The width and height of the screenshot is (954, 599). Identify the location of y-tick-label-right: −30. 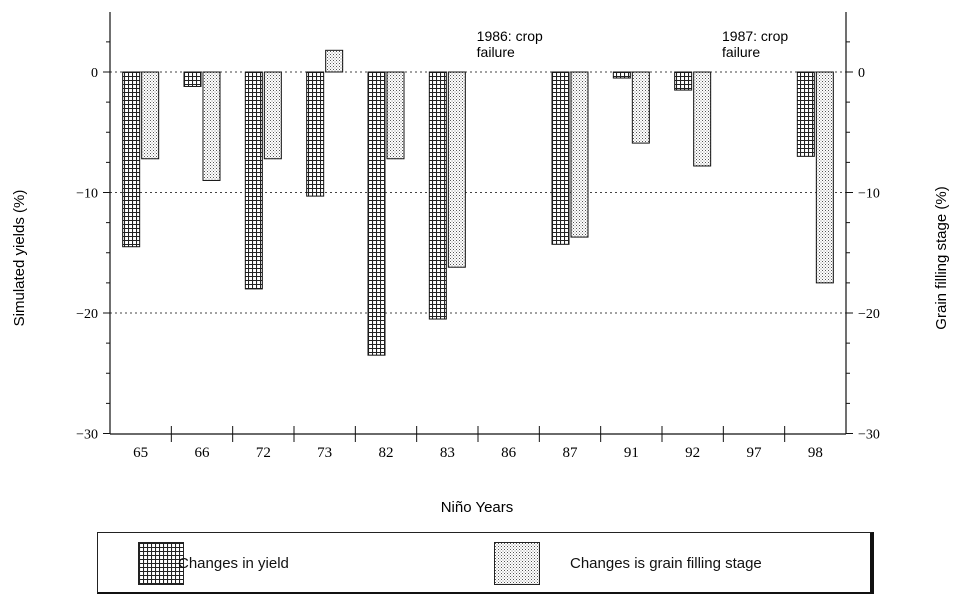
(869, 435).